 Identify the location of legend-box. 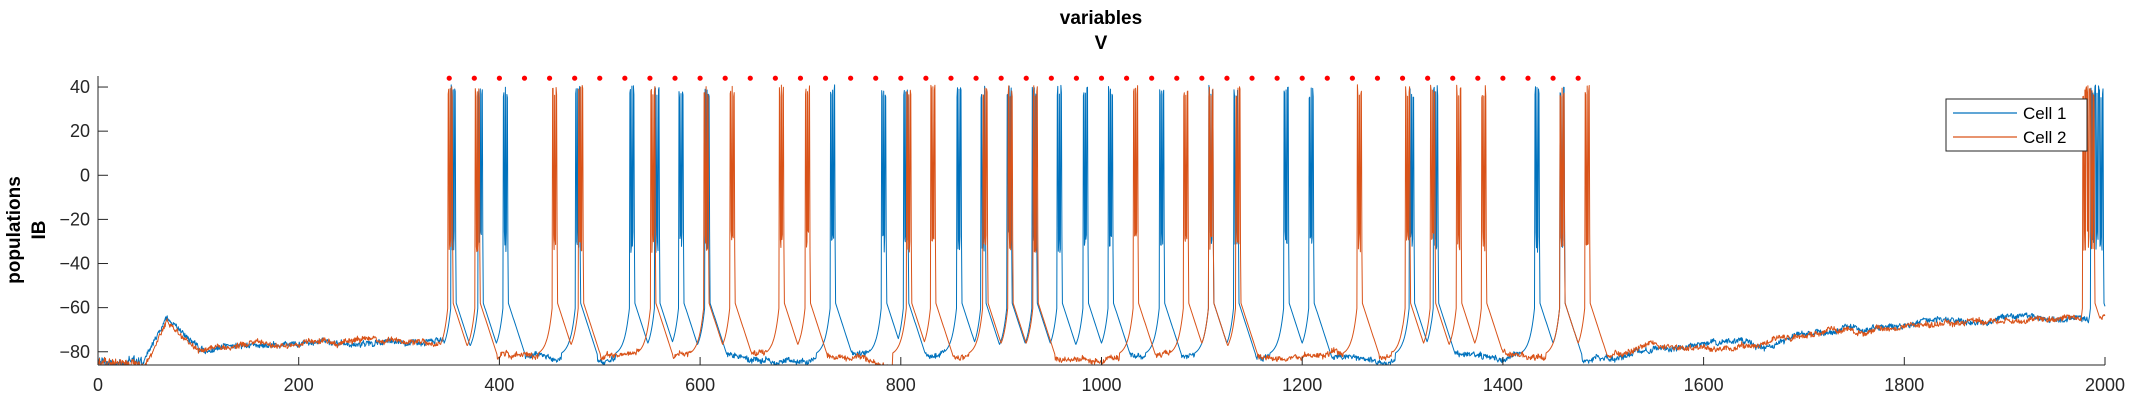
(2016, 125).